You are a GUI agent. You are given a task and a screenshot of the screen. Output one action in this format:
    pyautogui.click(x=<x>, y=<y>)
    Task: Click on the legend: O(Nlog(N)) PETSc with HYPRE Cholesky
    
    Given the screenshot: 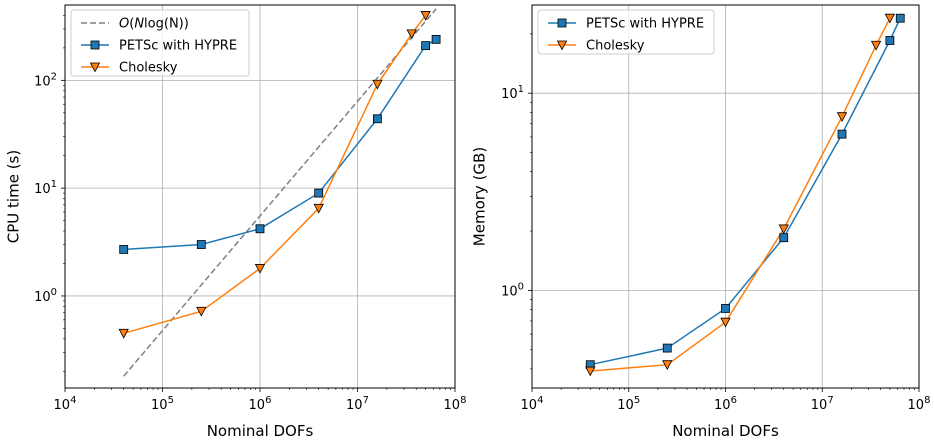 What is the action you would take?
    pyautogui.click(x=160, y=43)
    